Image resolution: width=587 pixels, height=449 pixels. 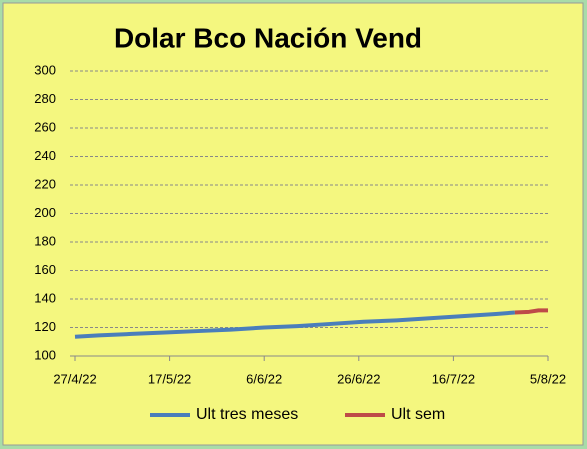 What do you see at coordinates (45, 297) in the screenshot?
I see `y-tick-label: 140` at bounding box center [45, 297].